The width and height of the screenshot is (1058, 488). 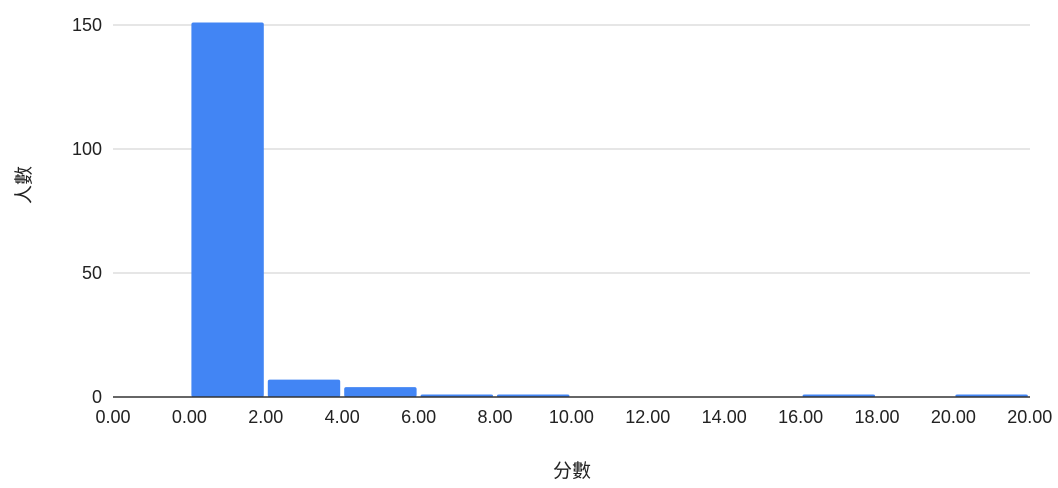 I want to click on x-tick-label: 14.00, so click(x=724, y=417).